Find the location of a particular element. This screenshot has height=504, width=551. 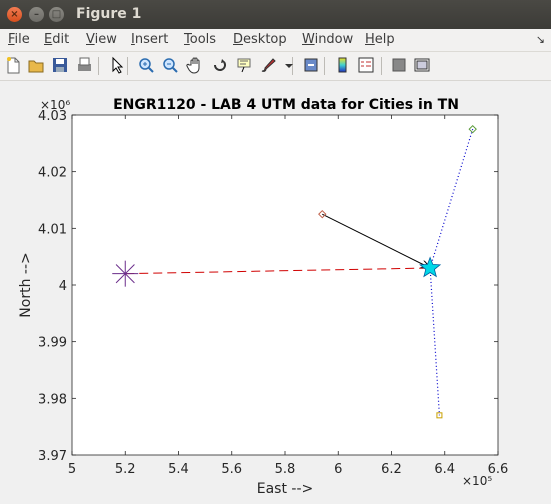

asterisk-stroke is located at coordinates (125, 274).